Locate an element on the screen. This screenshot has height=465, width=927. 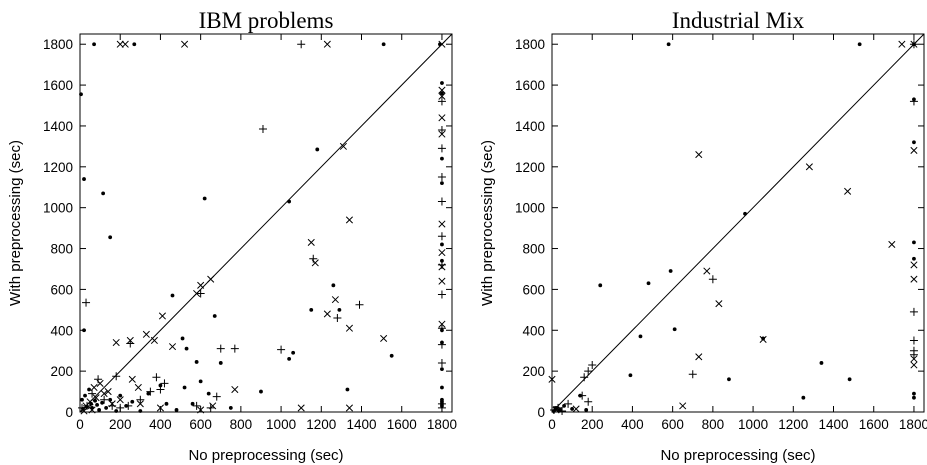
y-tick-label: 0 is located at coordinates (69, 412).